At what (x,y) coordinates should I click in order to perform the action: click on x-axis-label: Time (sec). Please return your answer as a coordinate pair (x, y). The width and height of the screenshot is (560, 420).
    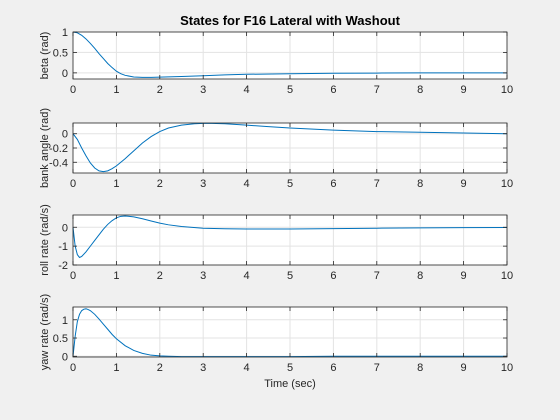
    Looking at the image, I should click on (290, 384).